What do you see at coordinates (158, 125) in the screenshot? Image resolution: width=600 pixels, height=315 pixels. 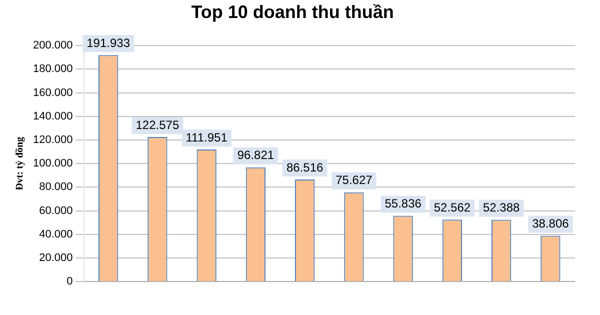 I see `data-label: 122.575` at bounding box center [158, 125].